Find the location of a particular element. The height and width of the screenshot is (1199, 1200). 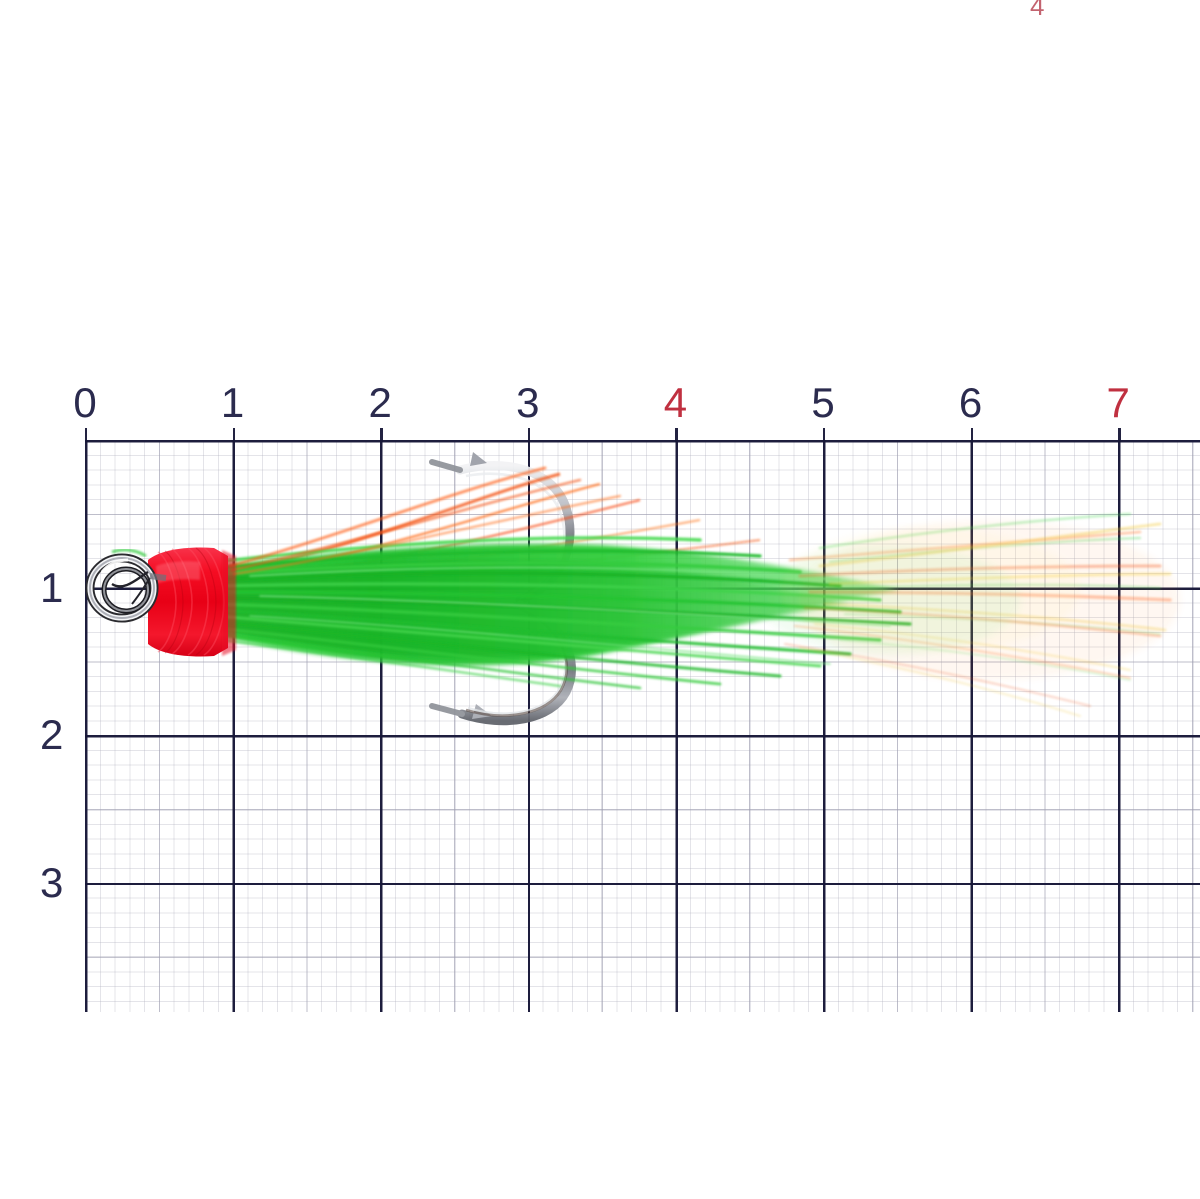

top-edge-cutoff-digit: 4 is located at coordinates (1040, 10).